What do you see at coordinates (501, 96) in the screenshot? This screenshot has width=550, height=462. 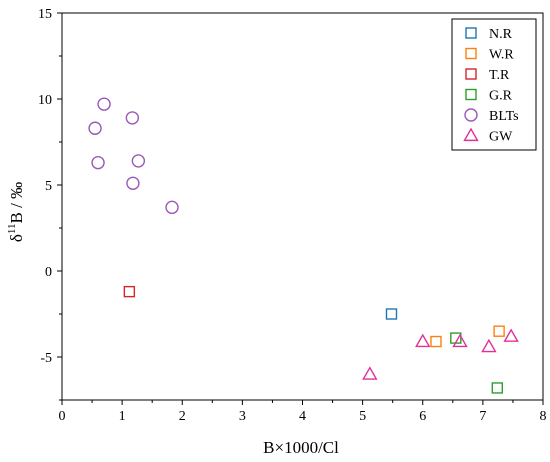 I see `legend-label: G.R` at bounding box center [501, 96].